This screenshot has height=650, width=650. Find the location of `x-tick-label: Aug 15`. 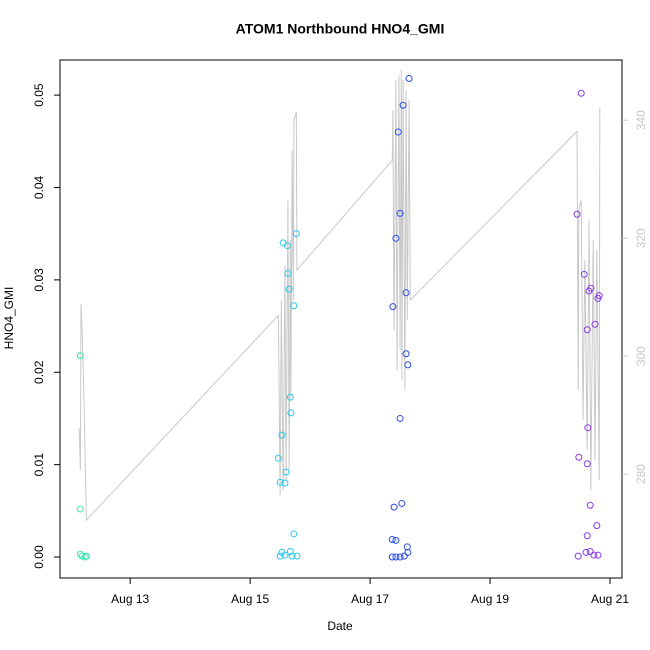

x-tick-label: Aug 15 is located at coordinates (250, 599).